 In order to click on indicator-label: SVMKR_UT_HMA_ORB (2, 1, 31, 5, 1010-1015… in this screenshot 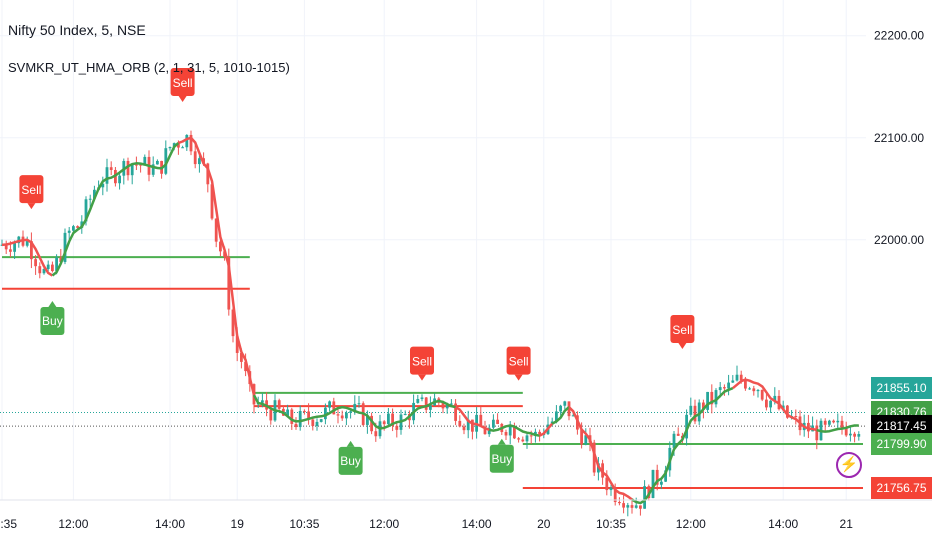, I will do `click(149, 67)`.